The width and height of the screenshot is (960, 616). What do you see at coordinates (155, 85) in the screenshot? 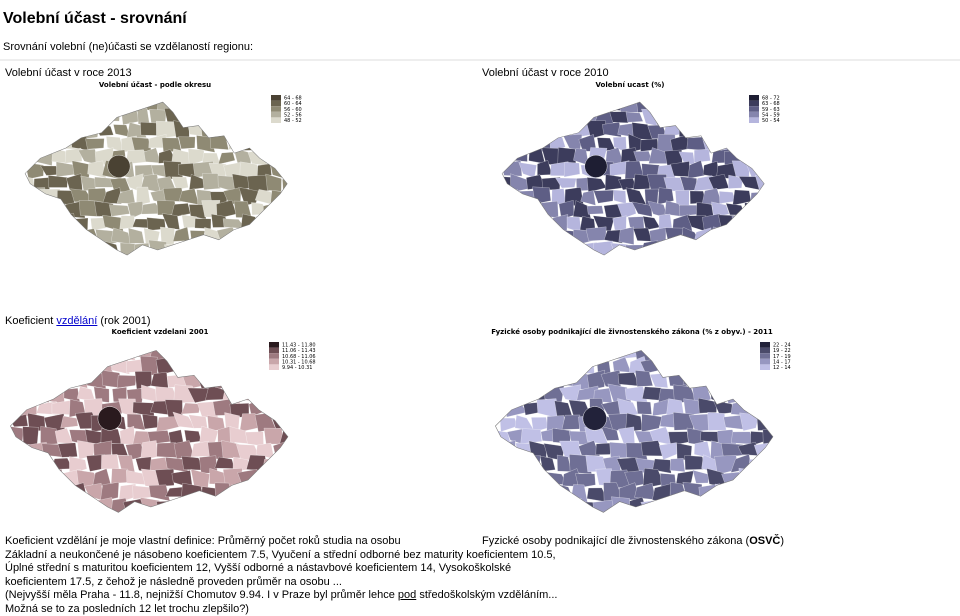
I see `map-title: Volební účast - podle okresu` at bounding box center [155, 85].